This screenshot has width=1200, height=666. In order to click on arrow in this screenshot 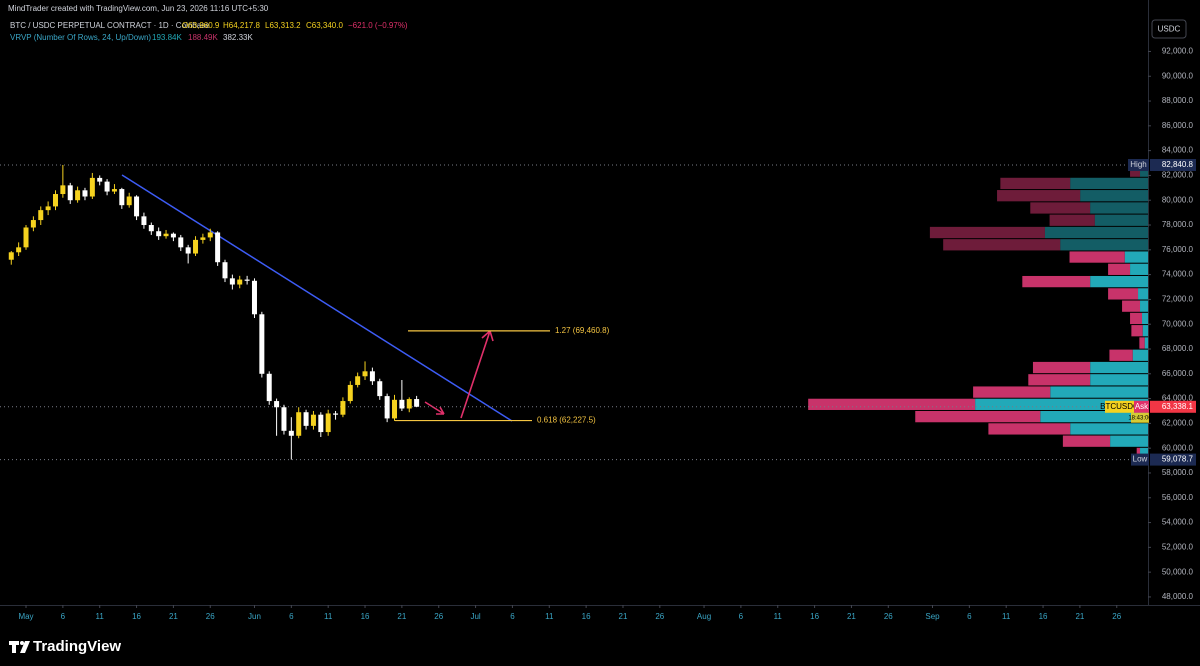, I will do `click(477, 374)`.